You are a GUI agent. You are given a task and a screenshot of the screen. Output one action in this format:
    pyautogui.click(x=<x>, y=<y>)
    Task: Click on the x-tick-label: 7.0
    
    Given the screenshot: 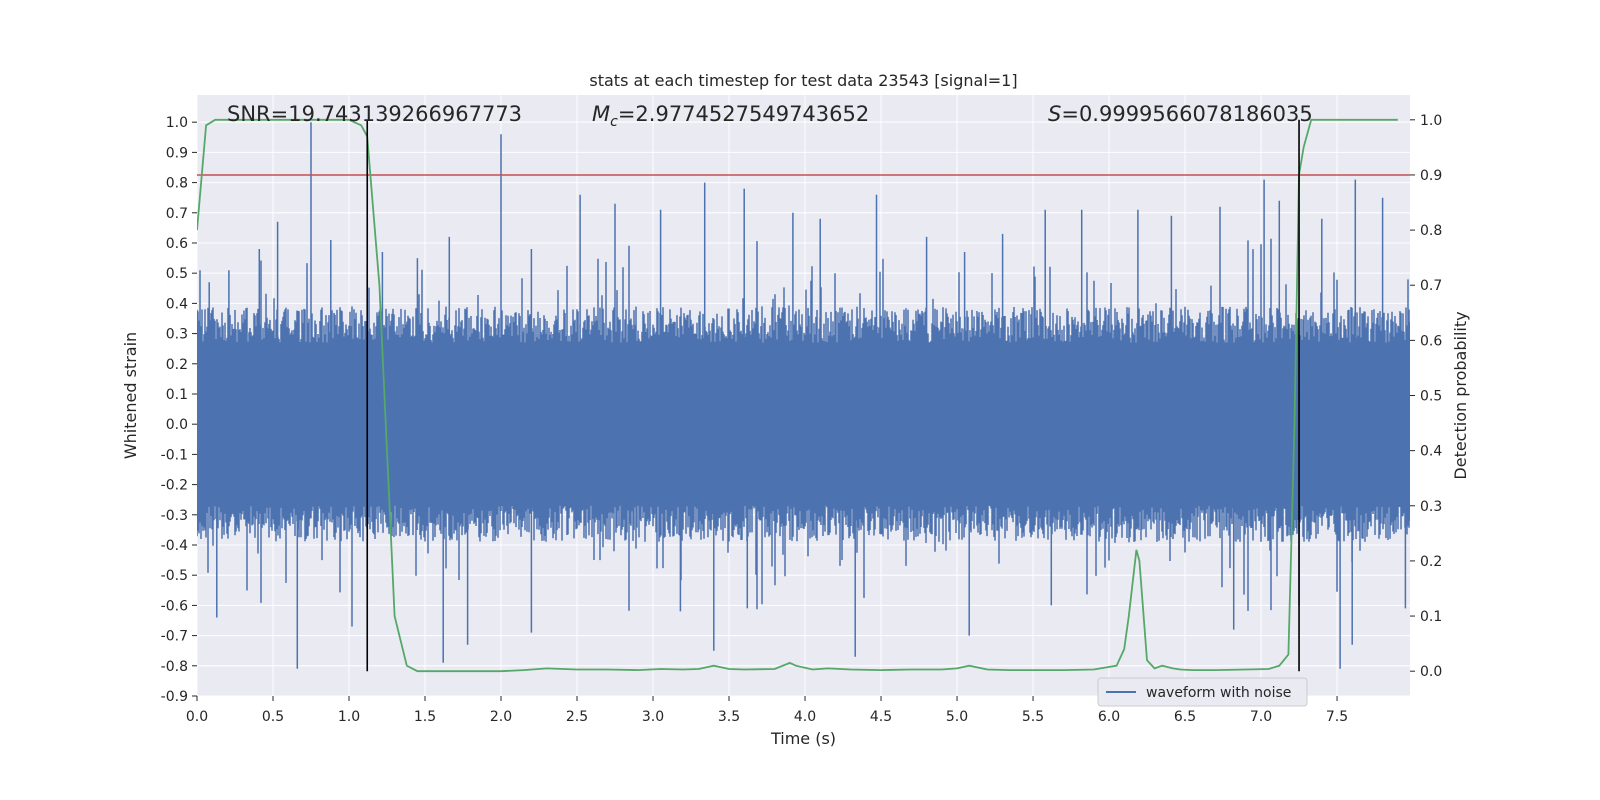 What is the action you would take?
    pyautogui.click(x=1261, y=717)
    